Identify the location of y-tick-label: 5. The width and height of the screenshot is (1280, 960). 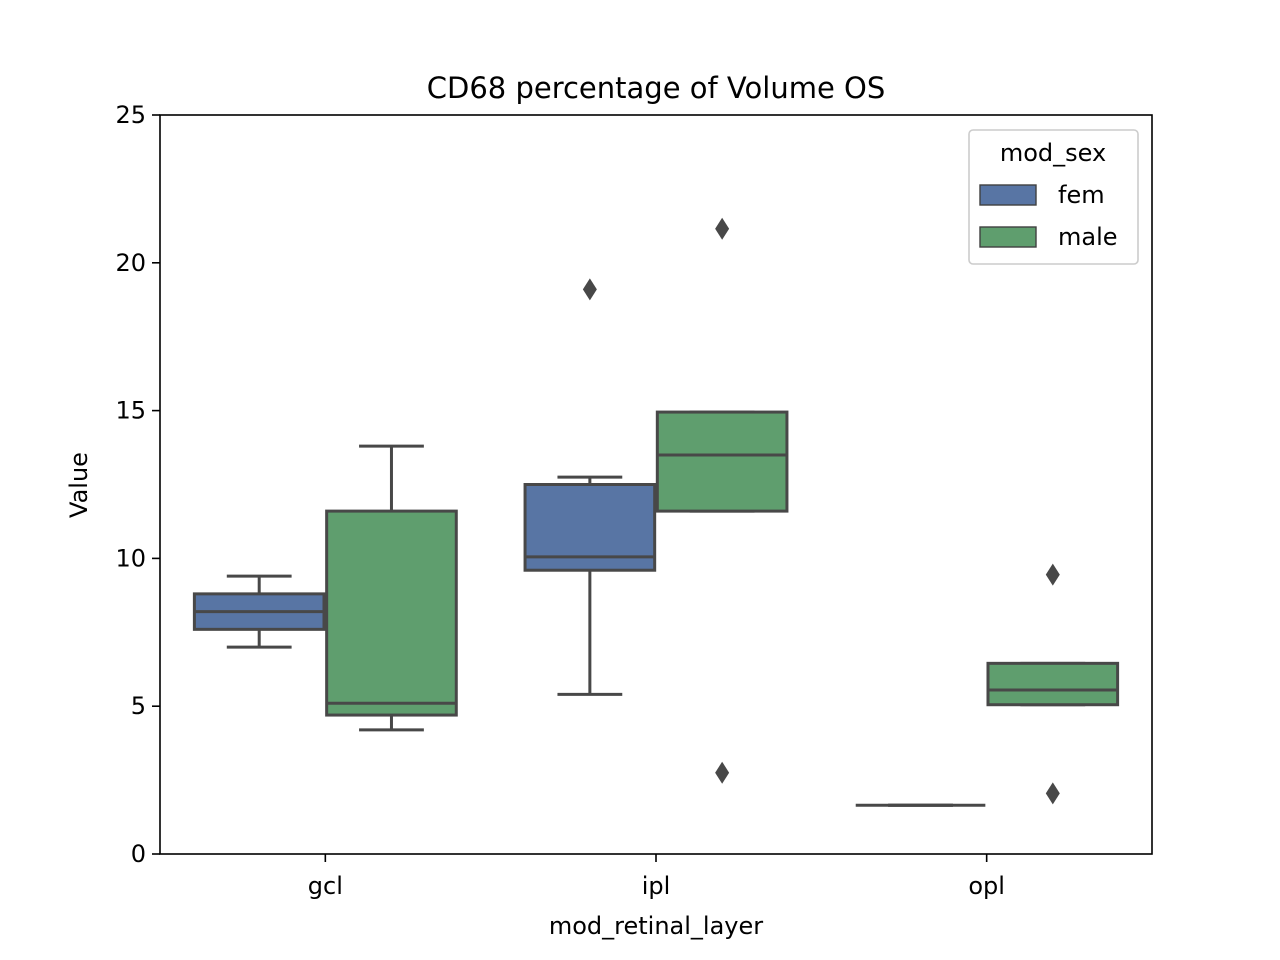
(138, 706).